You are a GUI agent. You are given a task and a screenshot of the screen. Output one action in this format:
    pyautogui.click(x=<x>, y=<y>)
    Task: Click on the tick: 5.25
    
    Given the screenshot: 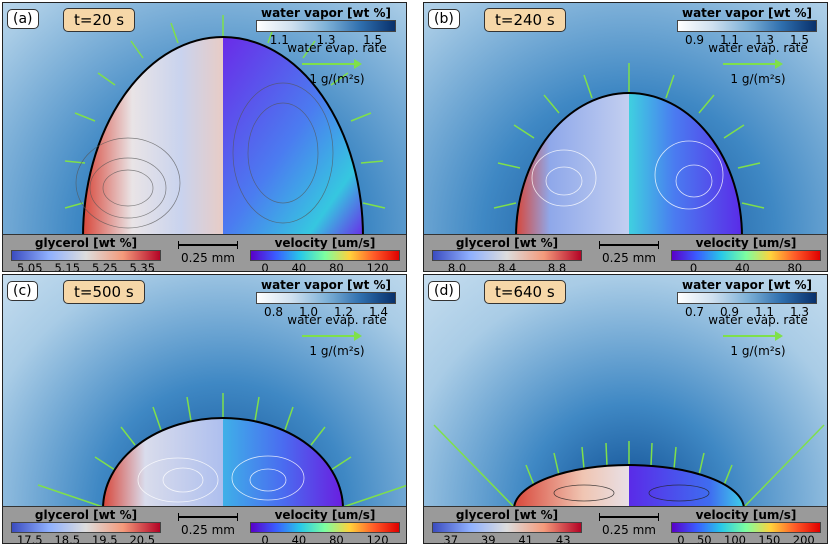 What is the action you would take?
    pyautogui.click(x=104, y=266)
    